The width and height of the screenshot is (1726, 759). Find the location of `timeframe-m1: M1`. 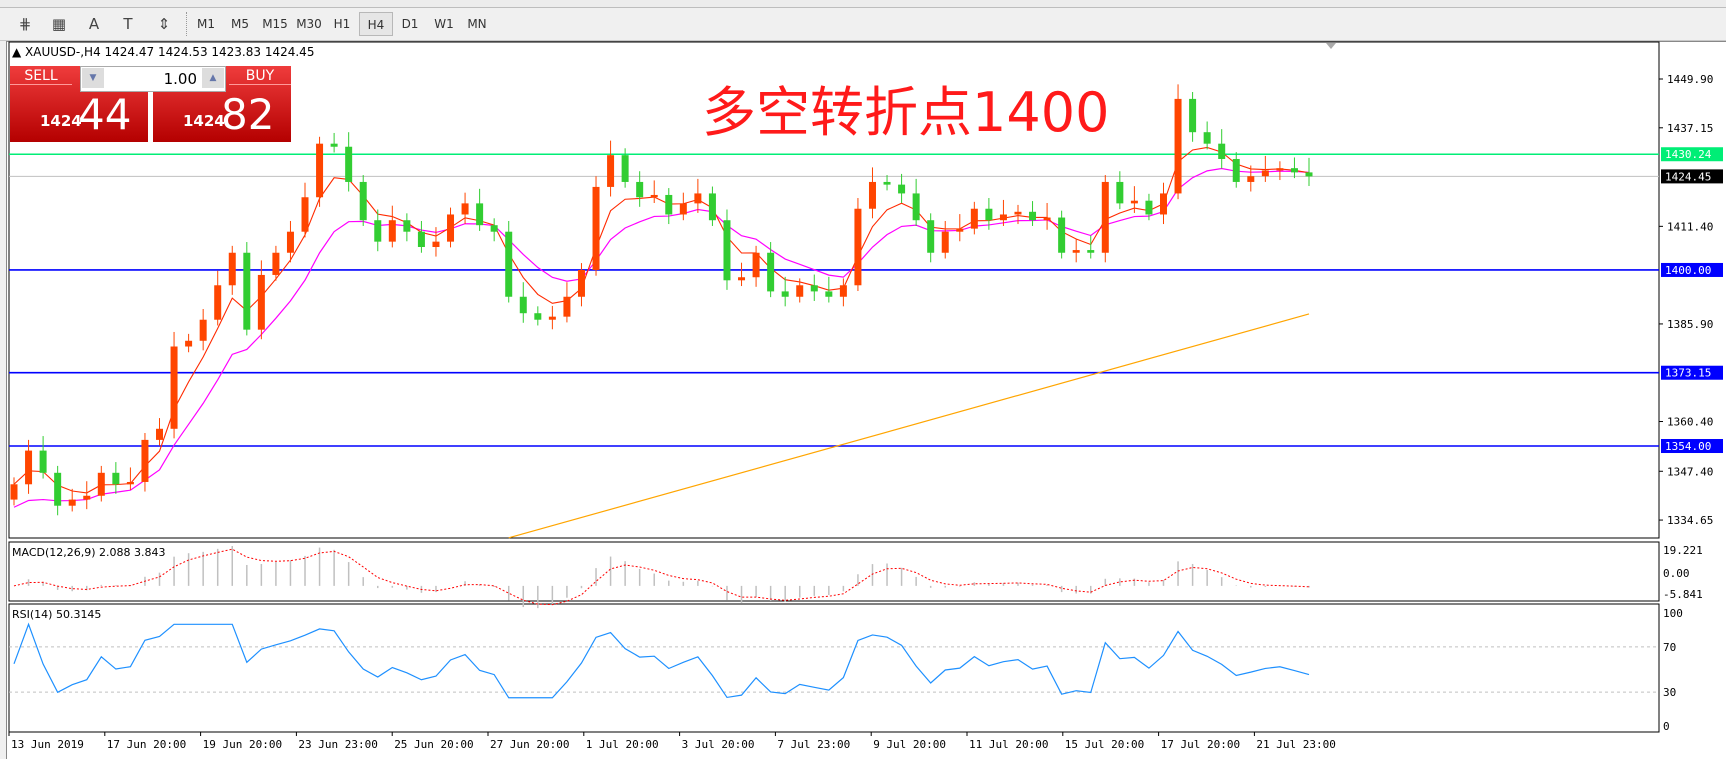

timeframe-m1: M1 is located at coordinates (206, 24).